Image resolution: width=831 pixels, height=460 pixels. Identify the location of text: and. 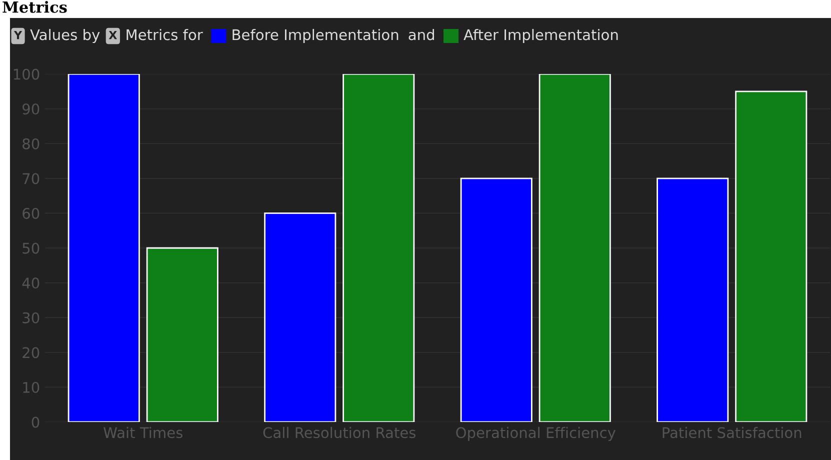
(421, 34).